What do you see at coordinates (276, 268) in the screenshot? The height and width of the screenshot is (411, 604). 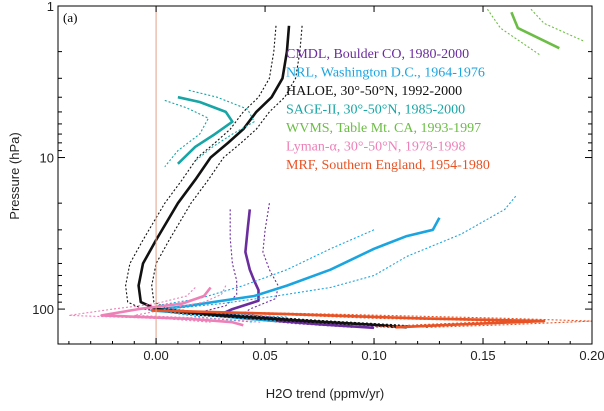 I see `series-1-lower-bound` at bounding box center [276, 268].